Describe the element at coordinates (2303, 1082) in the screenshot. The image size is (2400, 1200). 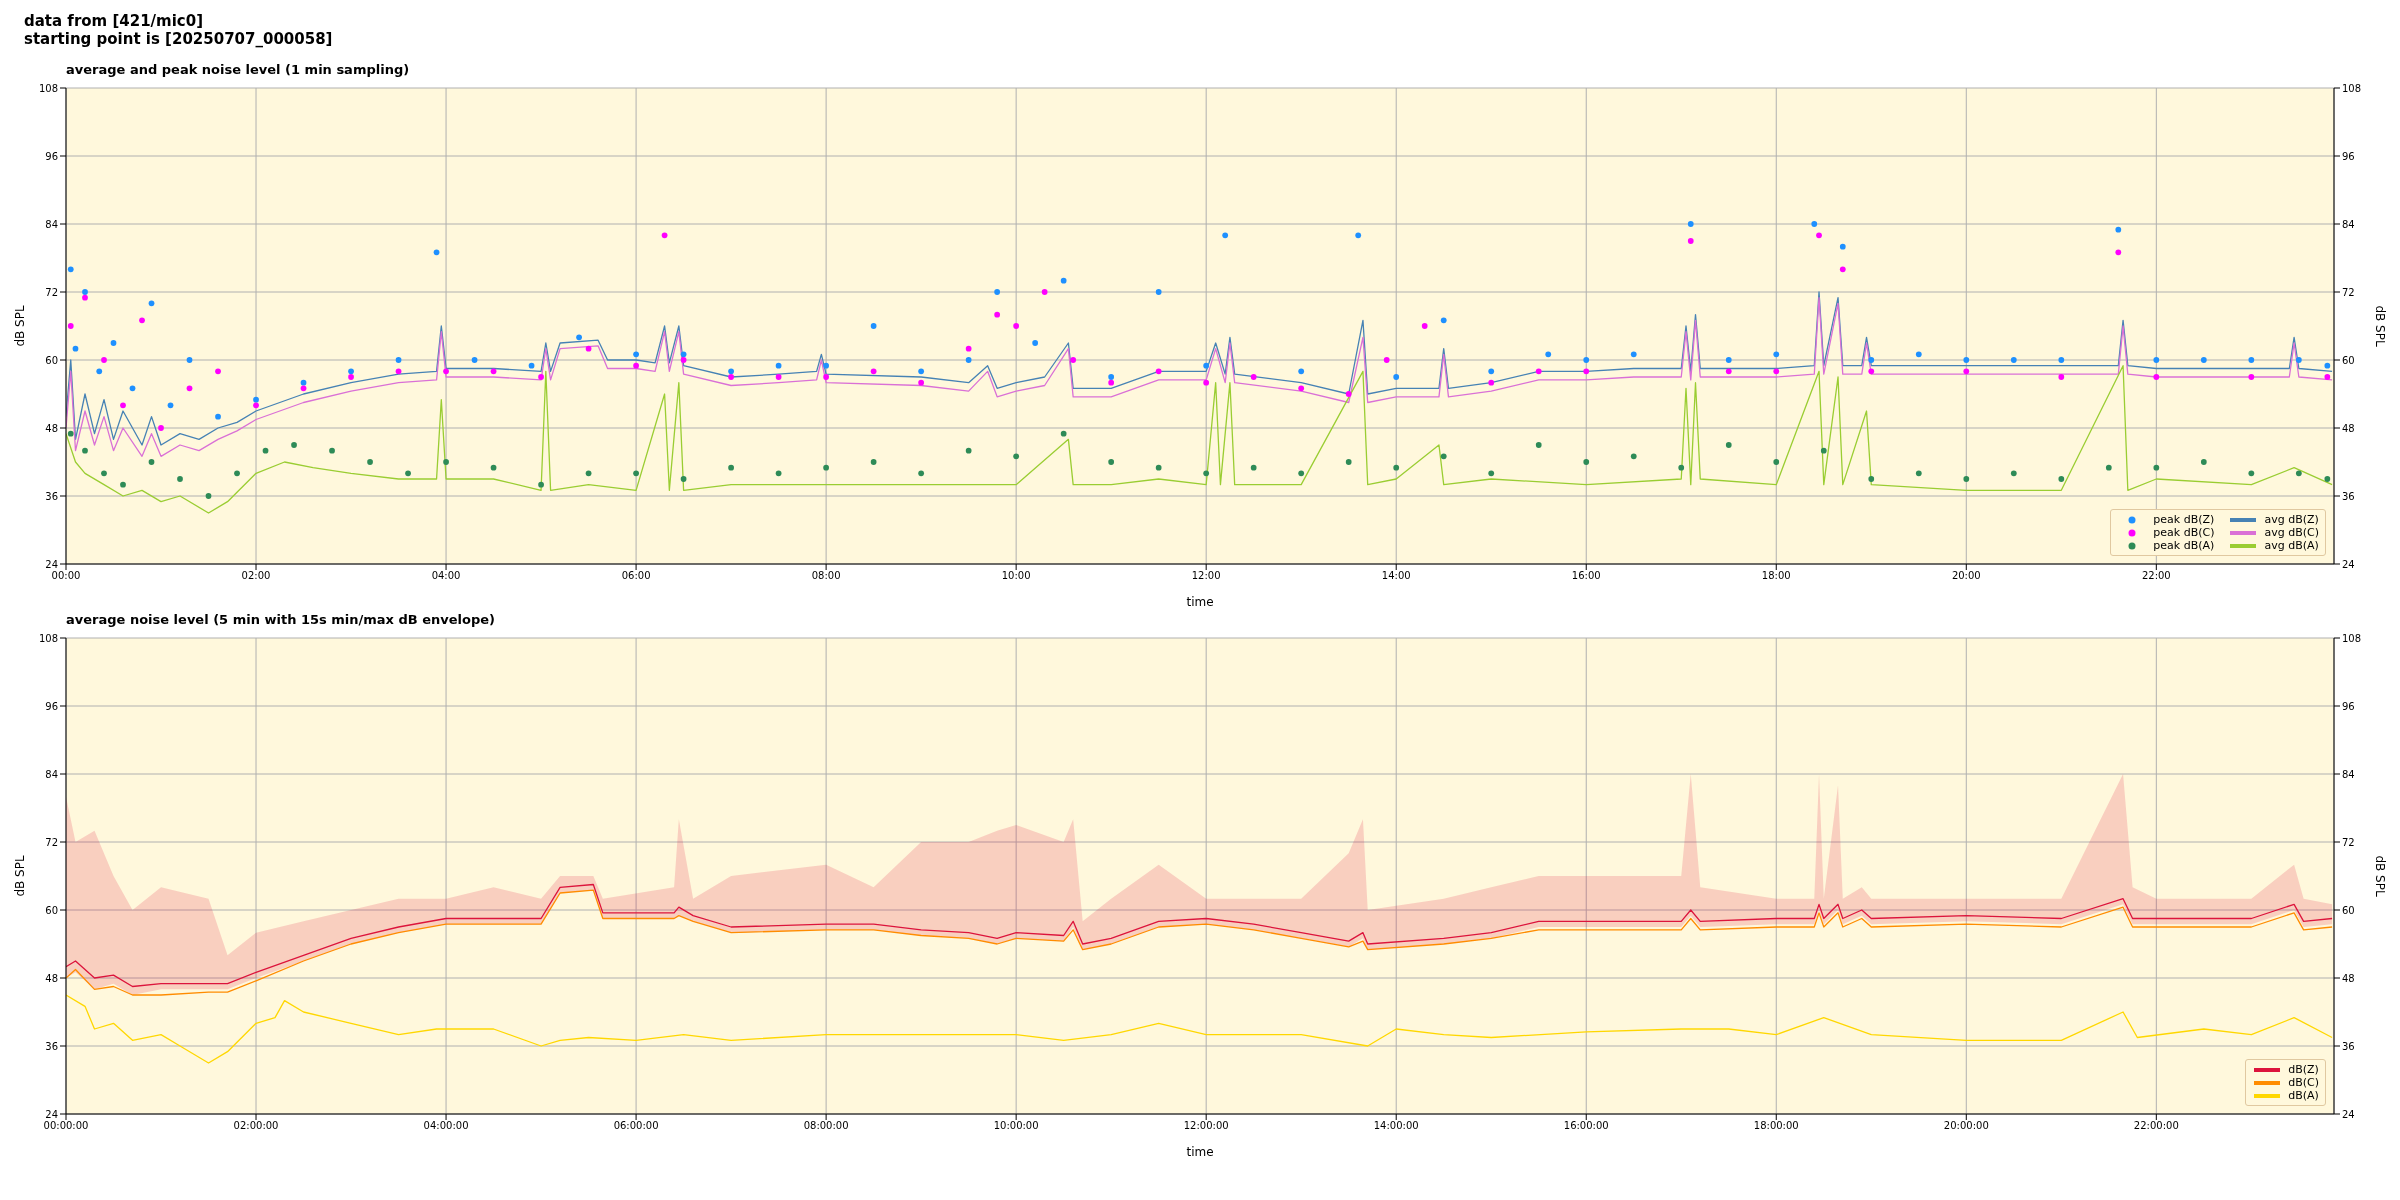
I see `legend-label: dB(C)` at that location.